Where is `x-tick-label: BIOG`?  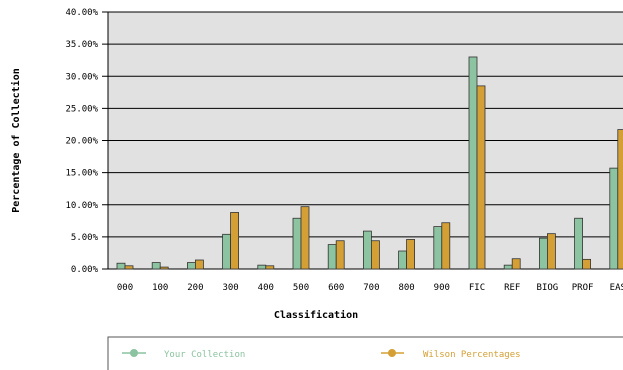
x-tick-label: BIOG is located at coordinates (548, 288).